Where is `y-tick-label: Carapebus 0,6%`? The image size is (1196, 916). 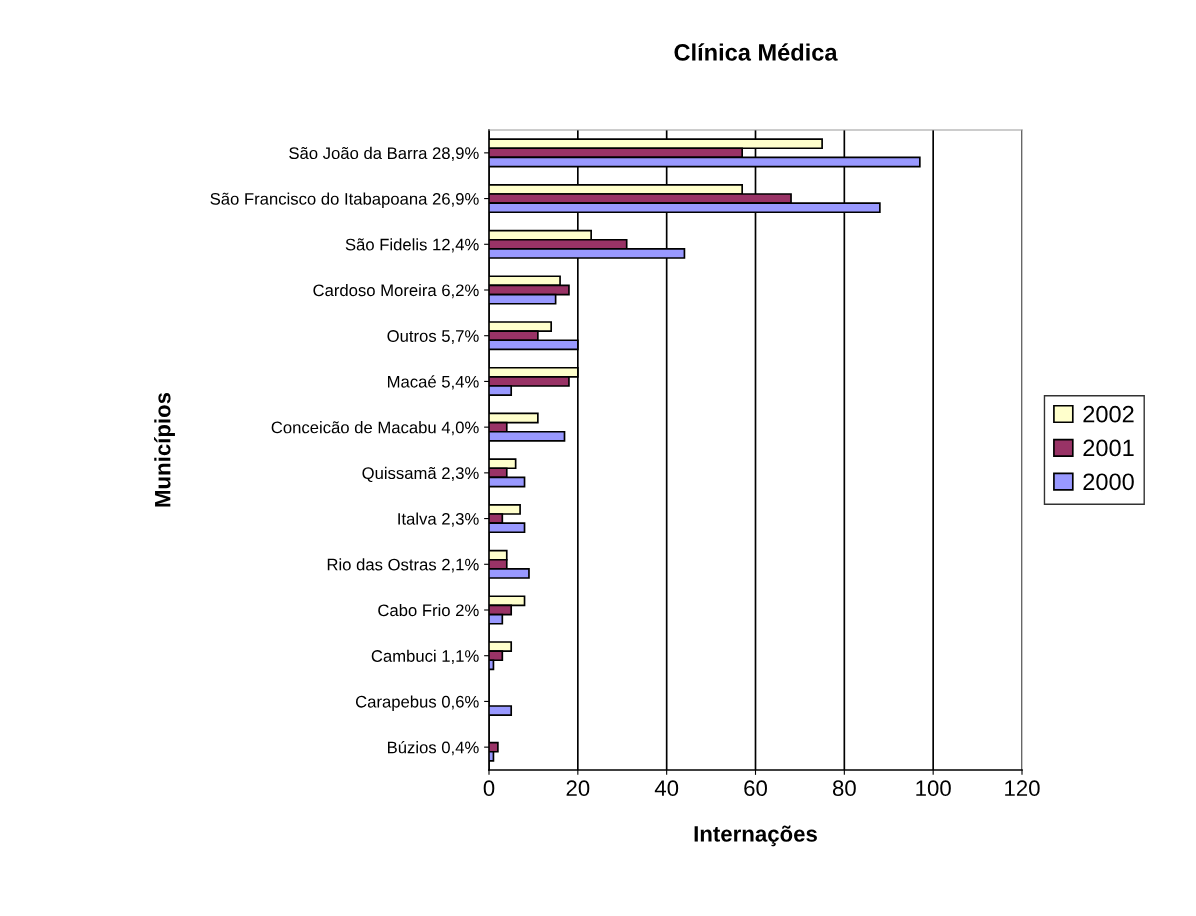 y-tick-label: Carapebus 0,6% is located at coordinates (417, 703).